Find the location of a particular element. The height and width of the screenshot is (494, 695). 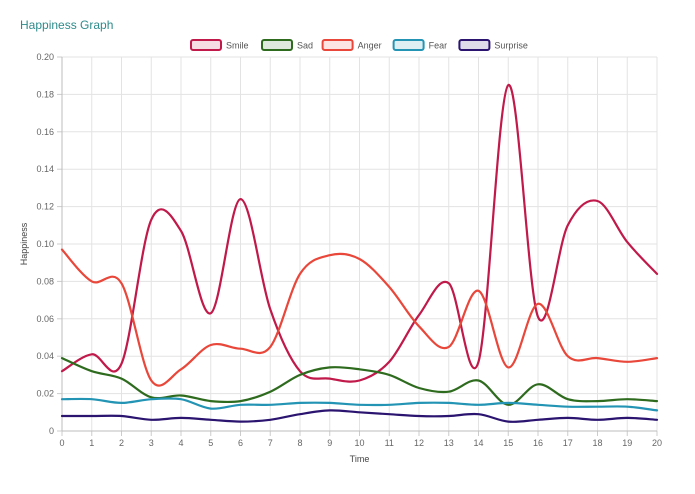

x-tick-label: 13 is located at coordinates (449, 443).